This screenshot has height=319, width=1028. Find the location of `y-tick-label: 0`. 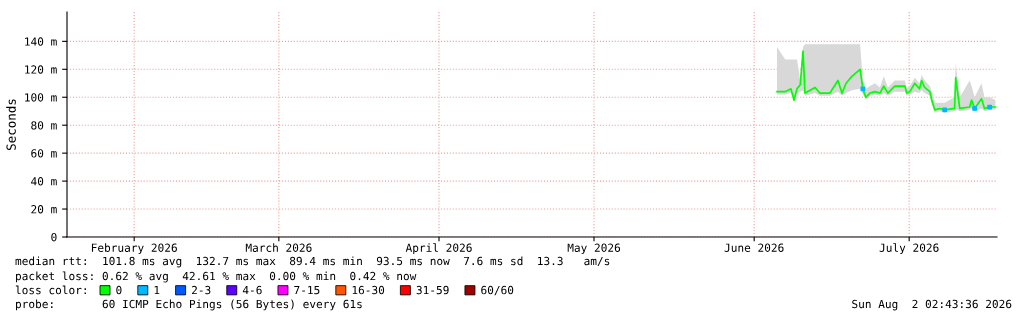

y-tick-label: 0 is located at coordinates (54, 237).